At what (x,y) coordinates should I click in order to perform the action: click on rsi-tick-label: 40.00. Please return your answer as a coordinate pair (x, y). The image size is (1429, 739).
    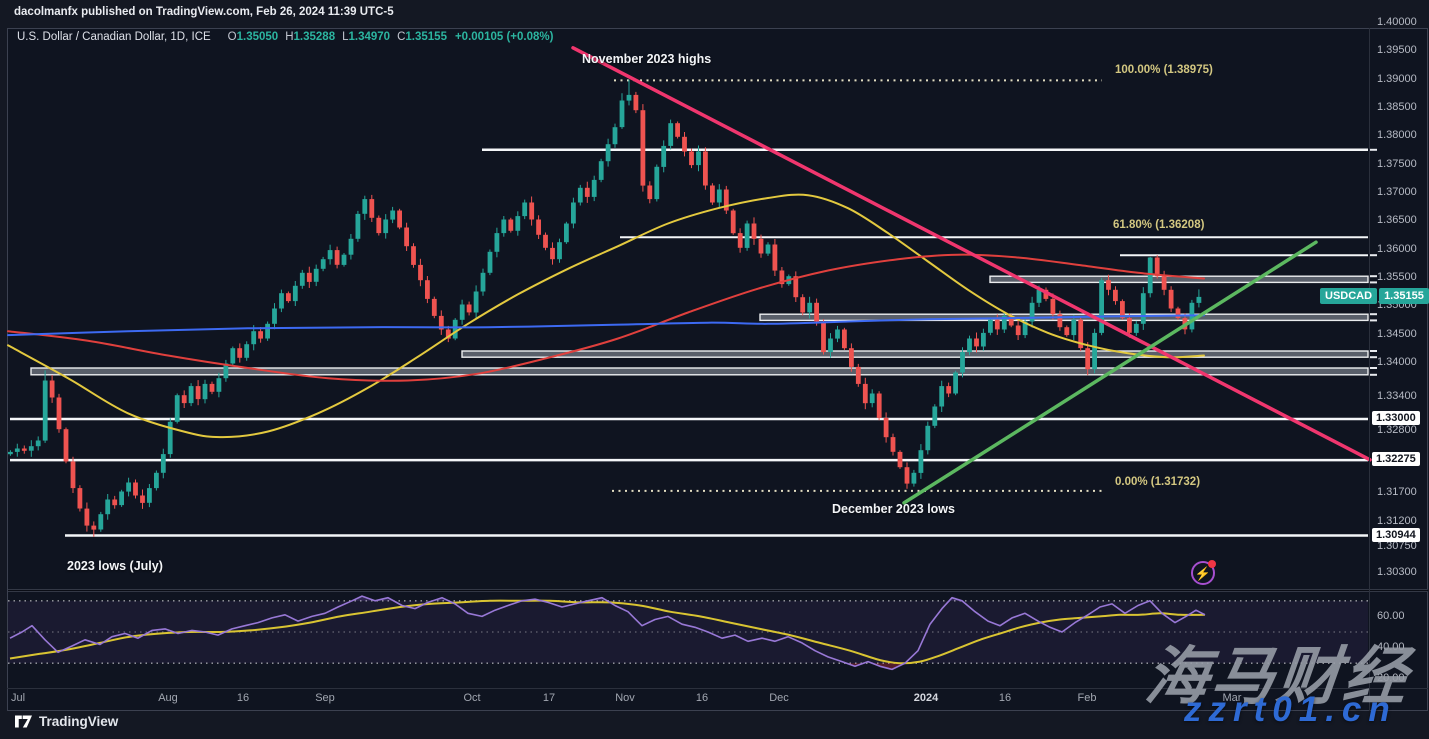
    Looking at the image, I should click on (1391, 647).